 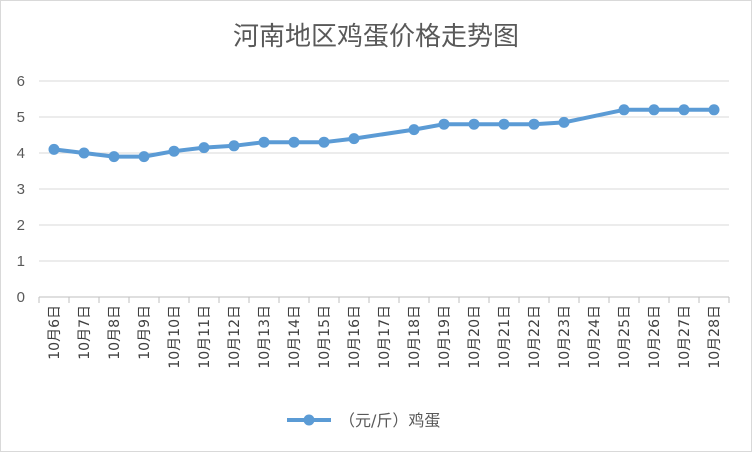 I want to click on x-tick-label: 10月11日, so click(x=205, y=337).